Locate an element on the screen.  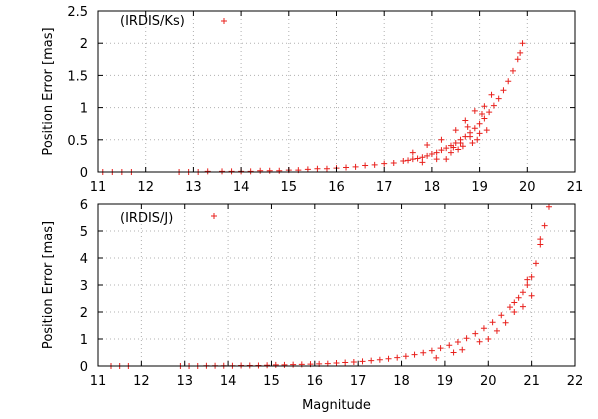
x-tick-label: 18 is located at coordinates (432, 187).